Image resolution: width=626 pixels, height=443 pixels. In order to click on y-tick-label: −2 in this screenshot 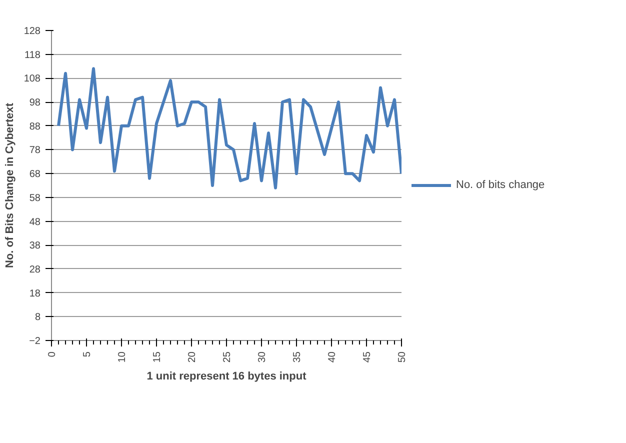, I will do `click(35, 341)`.